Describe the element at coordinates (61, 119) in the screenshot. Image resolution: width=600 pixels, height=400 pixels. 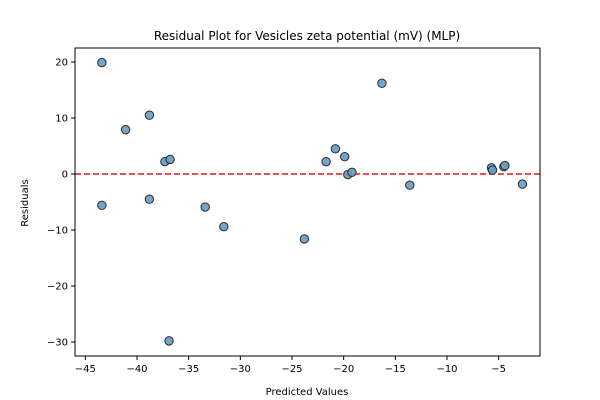
I see `y-tick-label-4: 10` at that location.